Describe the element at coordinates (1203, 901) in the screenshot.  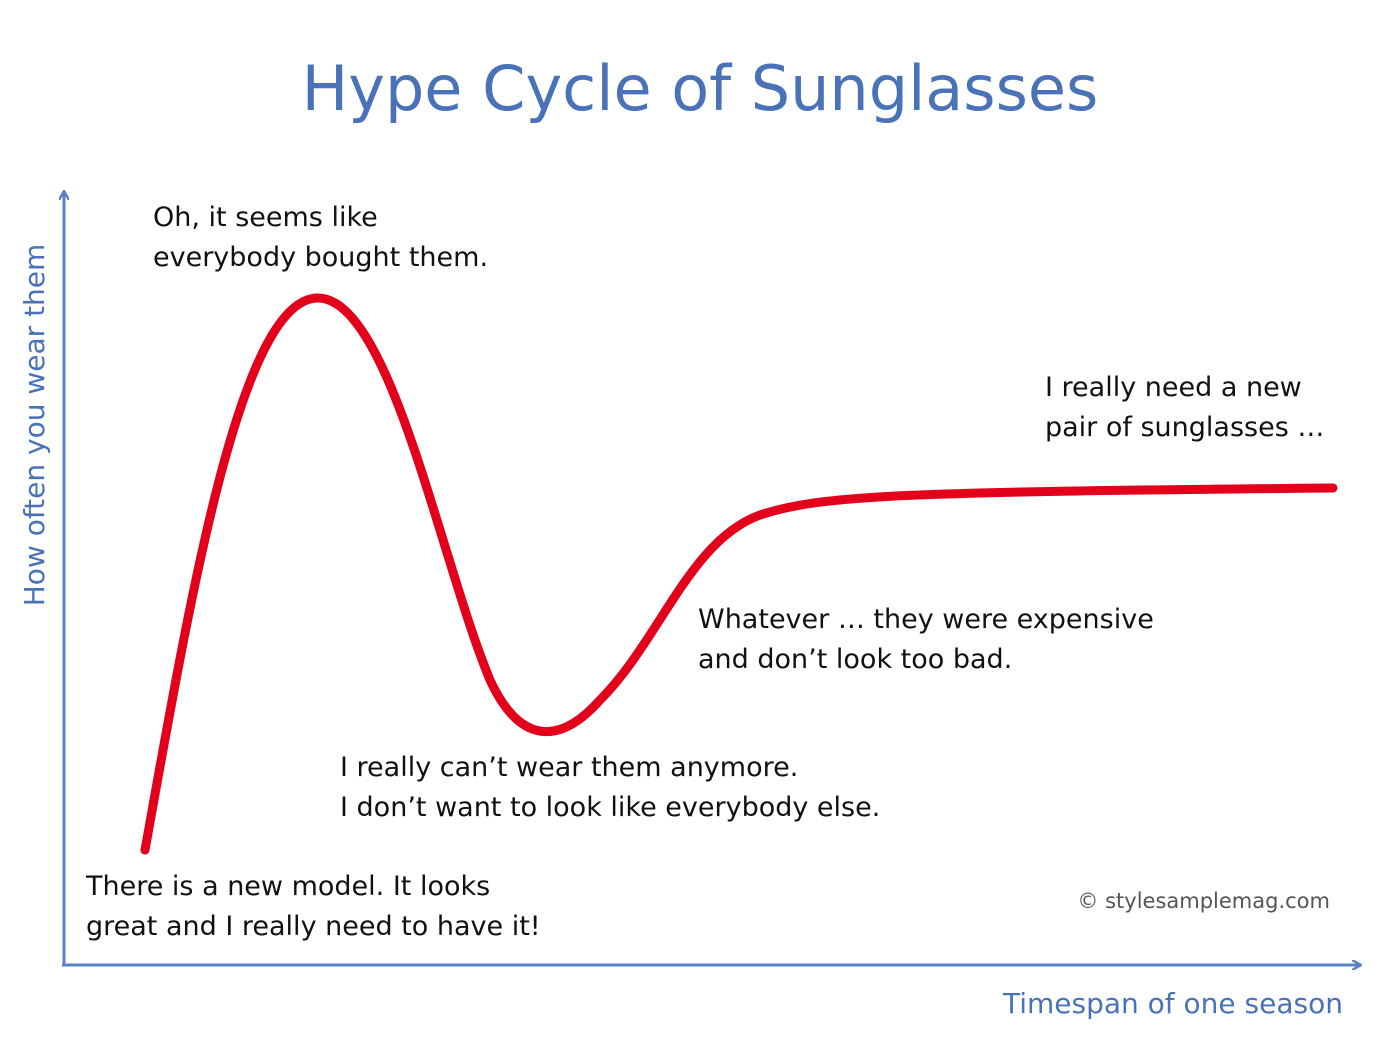
I see `credit: © stylesamplemag.com` at that location.